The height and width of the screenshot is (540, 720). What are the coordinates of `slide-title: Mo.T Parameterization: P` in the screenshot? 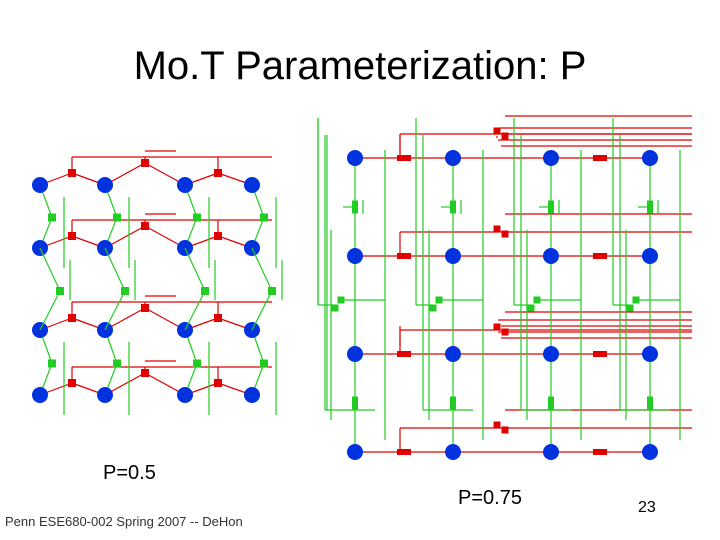 It's located at (360, 66).